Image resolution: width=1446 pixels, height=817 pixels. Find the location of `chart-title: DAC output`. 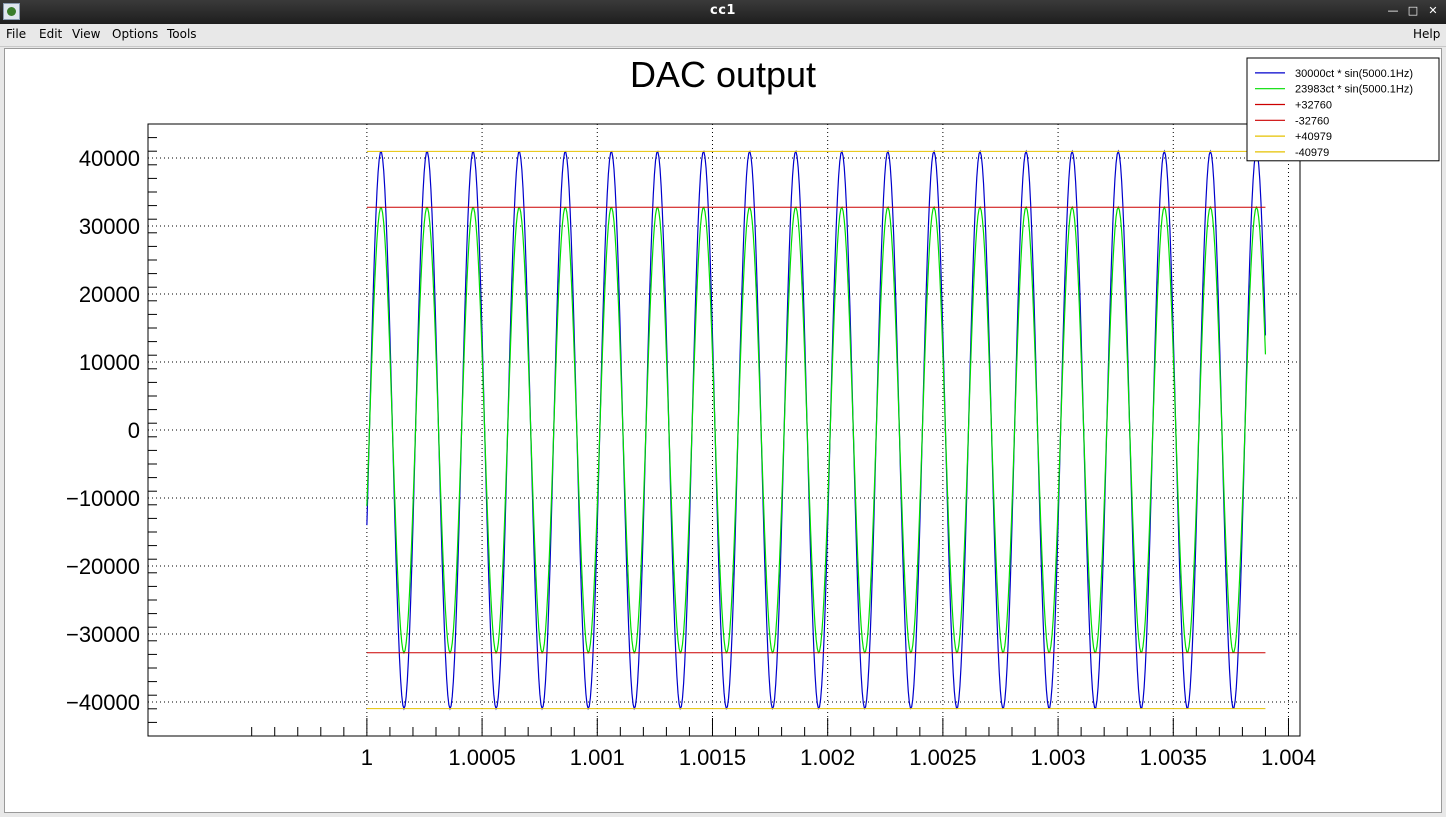

chart-title: DAC output is located at coordinates (723, 74).